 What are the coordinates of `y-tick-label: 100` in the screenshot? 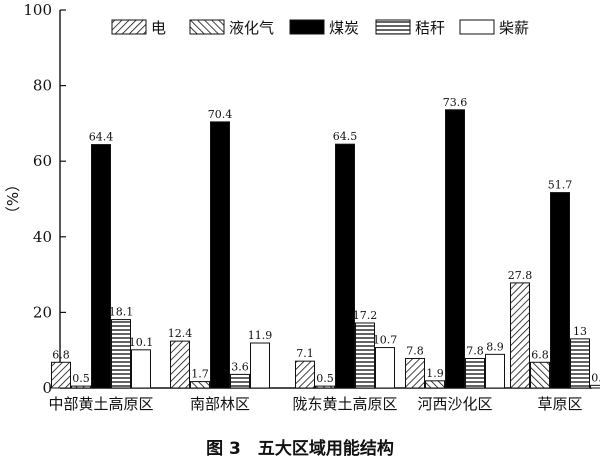 It's located at (37, 10).